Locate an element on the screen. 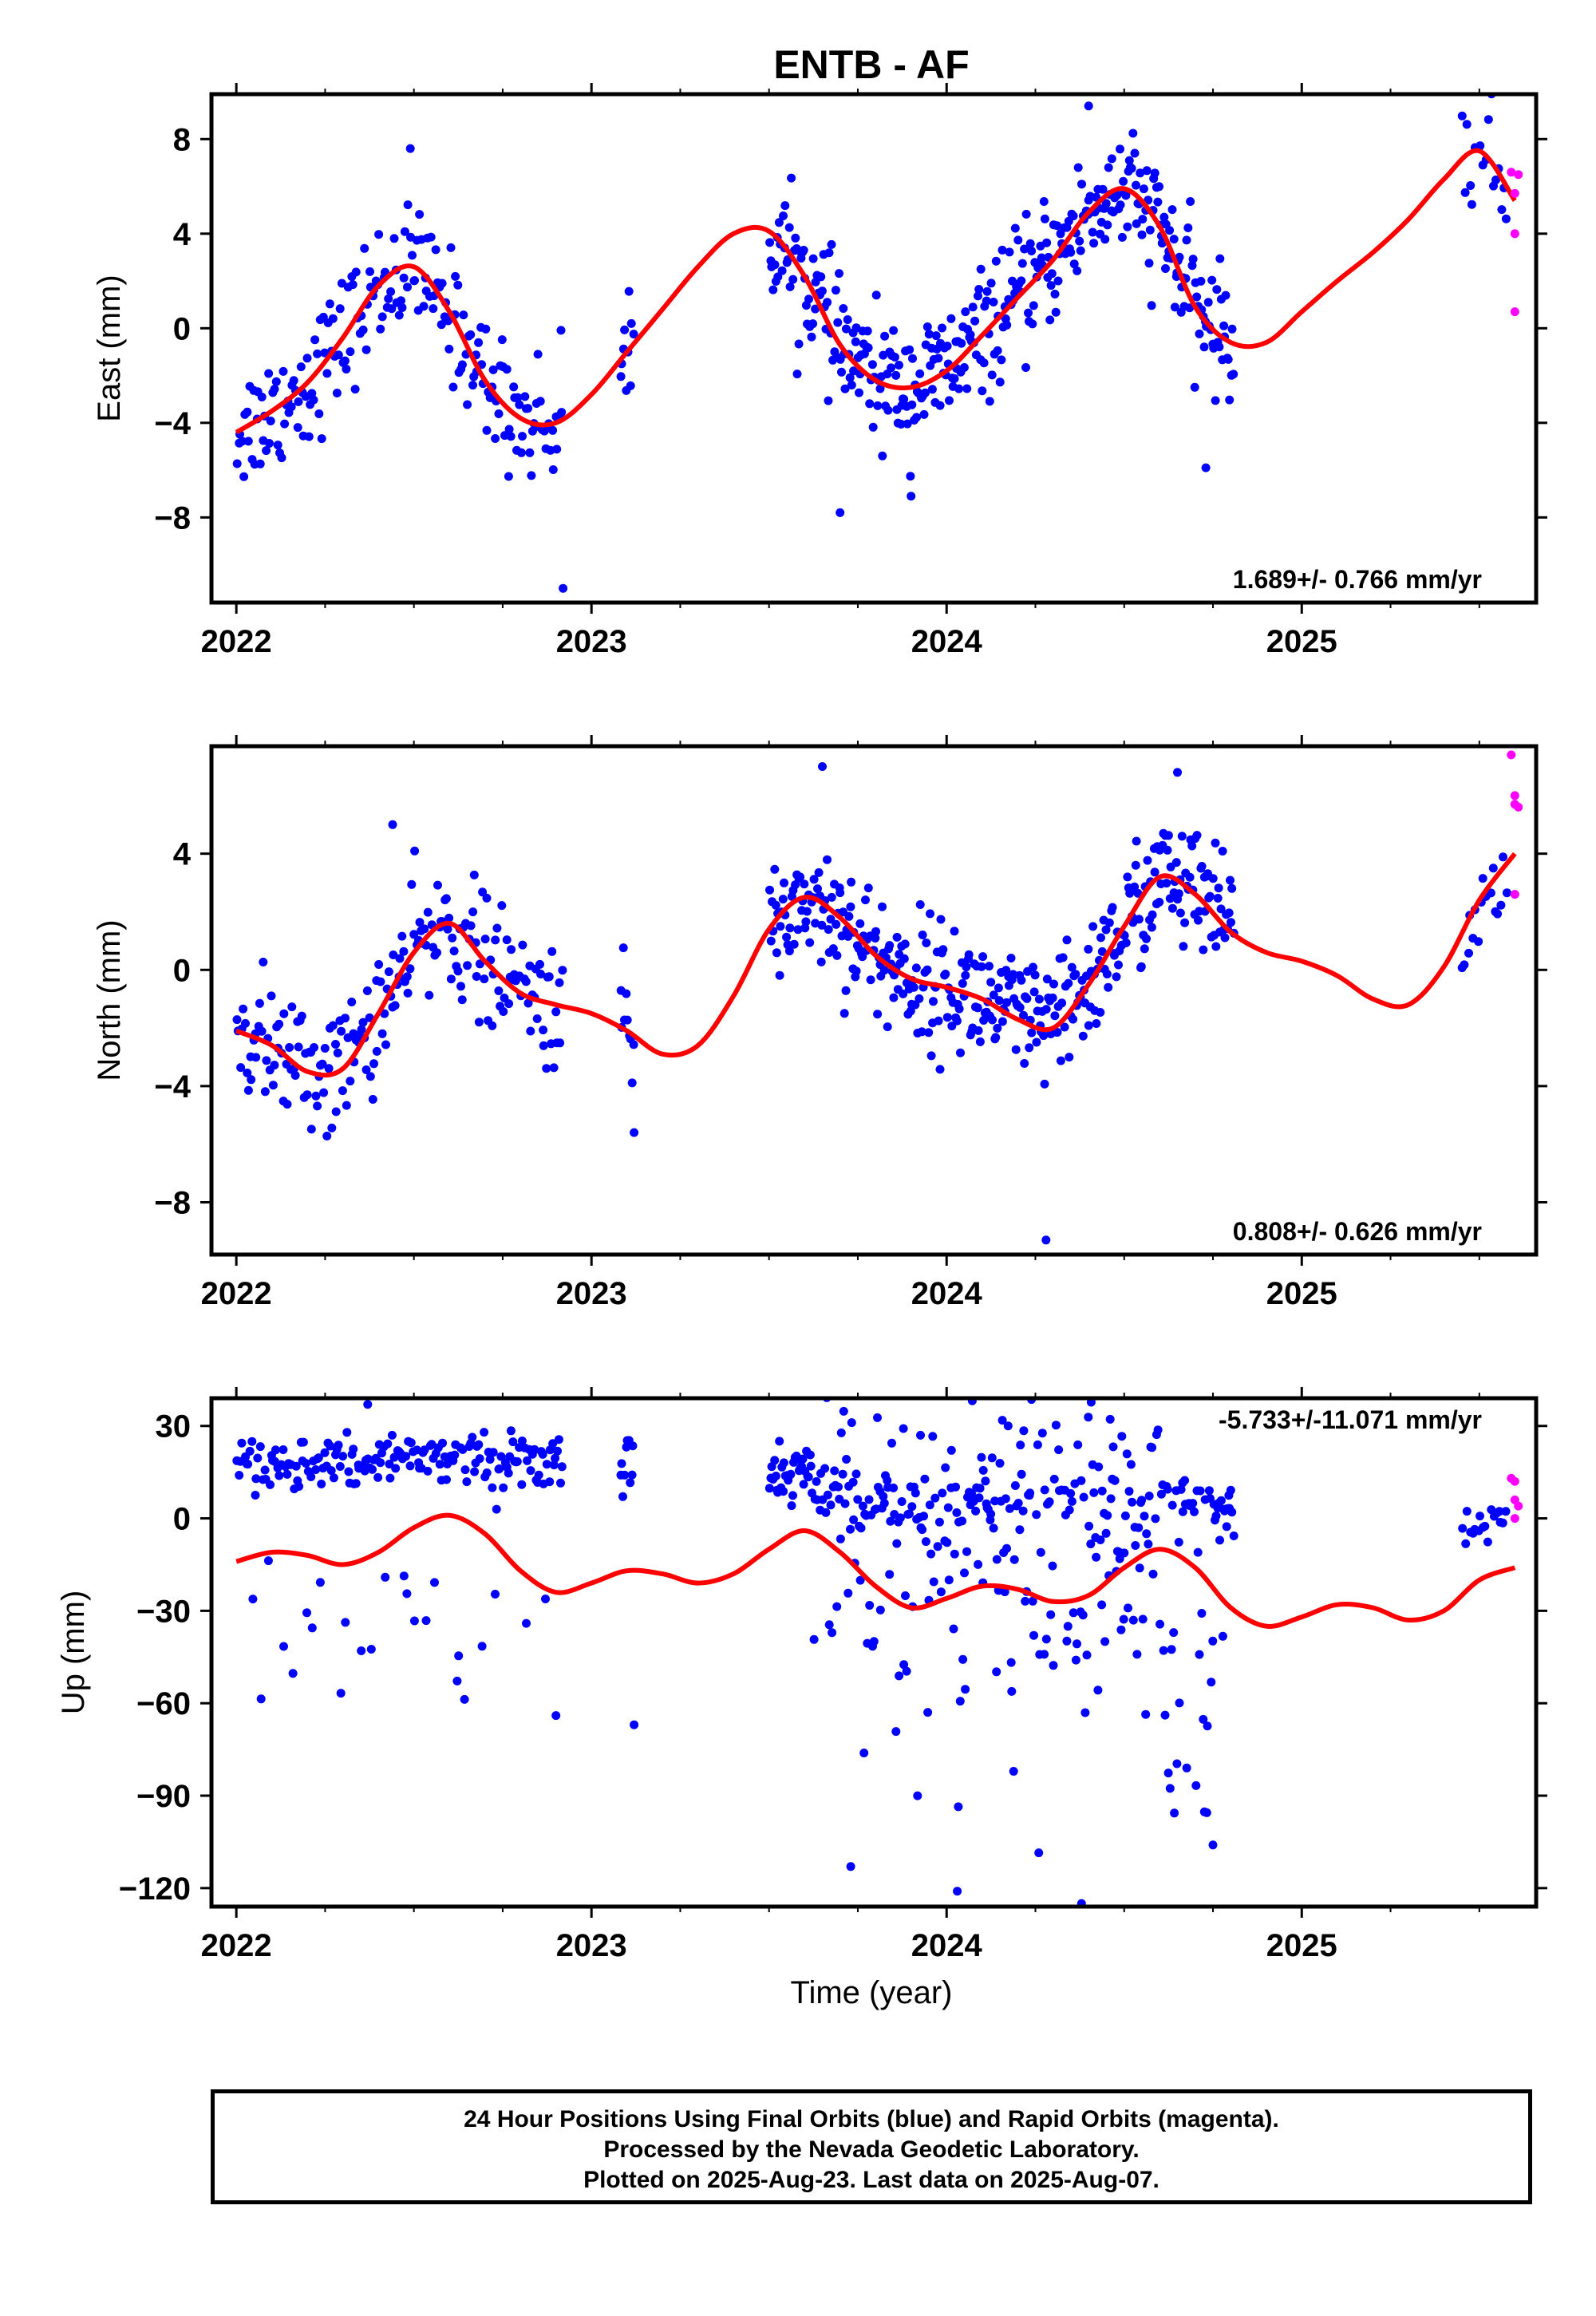 This screenshot has width=1596, height=2316. x-tick-label: 2024 is located at coordinates (947, 1293).